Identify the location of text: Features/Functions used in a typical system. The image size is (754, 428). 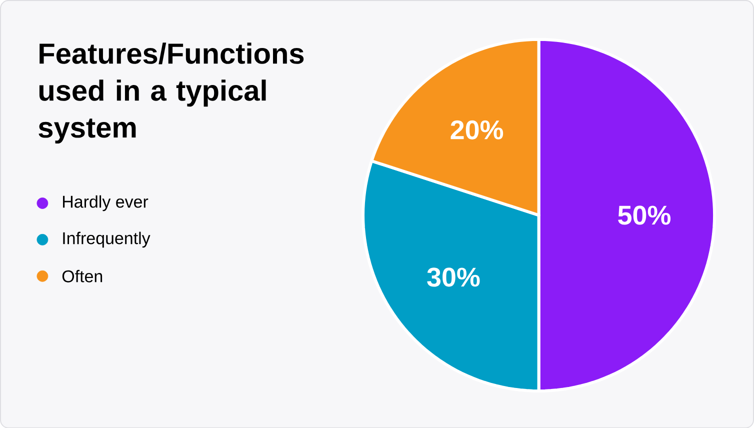
(171, 93).